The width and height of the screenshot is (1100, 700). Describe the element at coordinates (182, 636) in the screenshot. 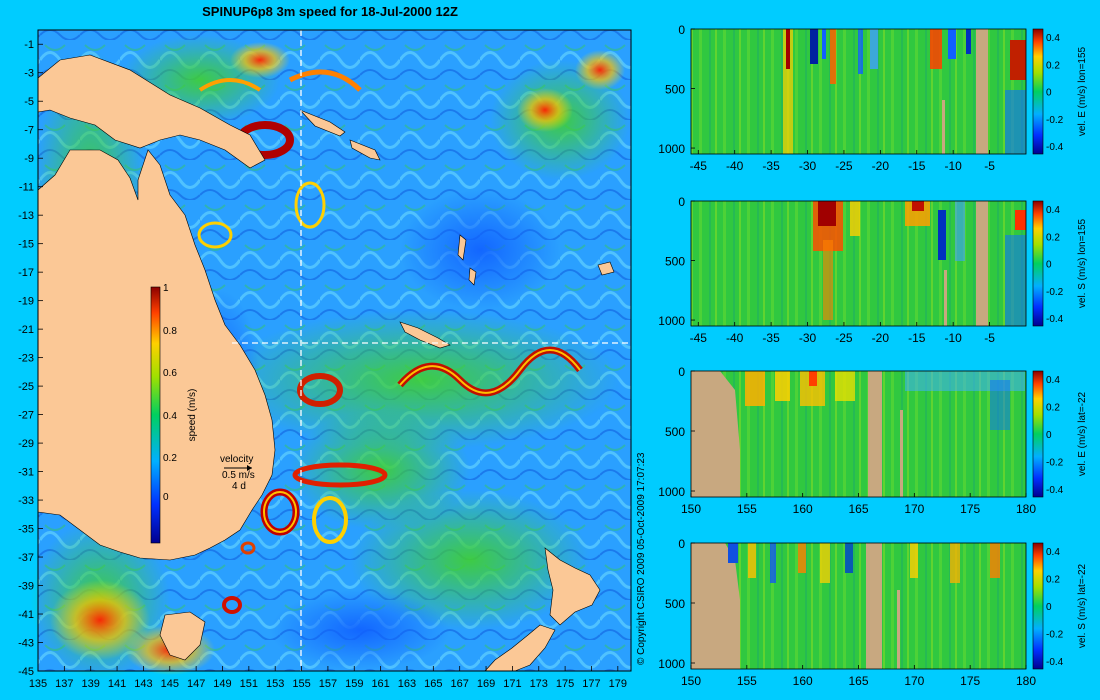

I see `land-tasmania` at that location.